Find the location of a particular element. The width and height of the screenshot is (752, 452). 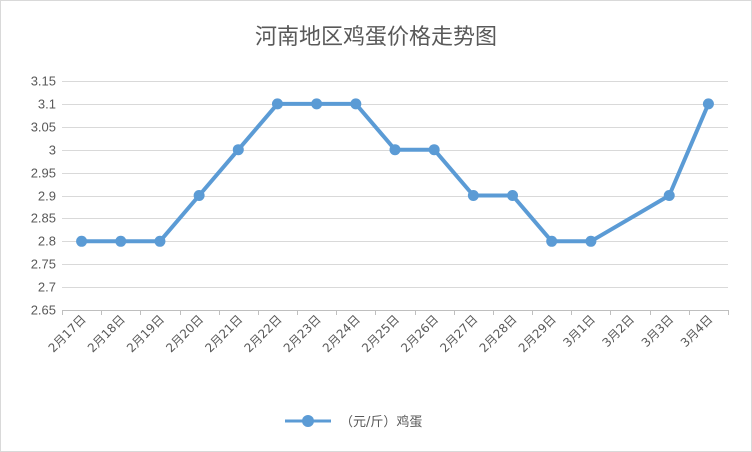

x-tick-label: 2月29日 is located at coordinates (537, 333).